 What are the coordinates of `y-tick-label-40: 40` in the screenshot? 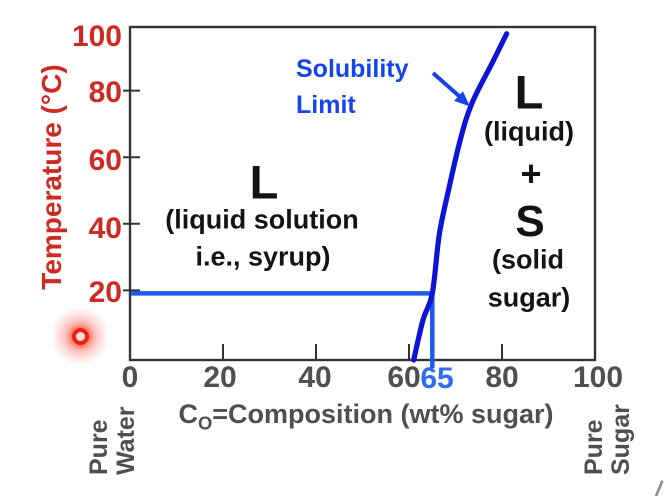 It's located at (105, 228).